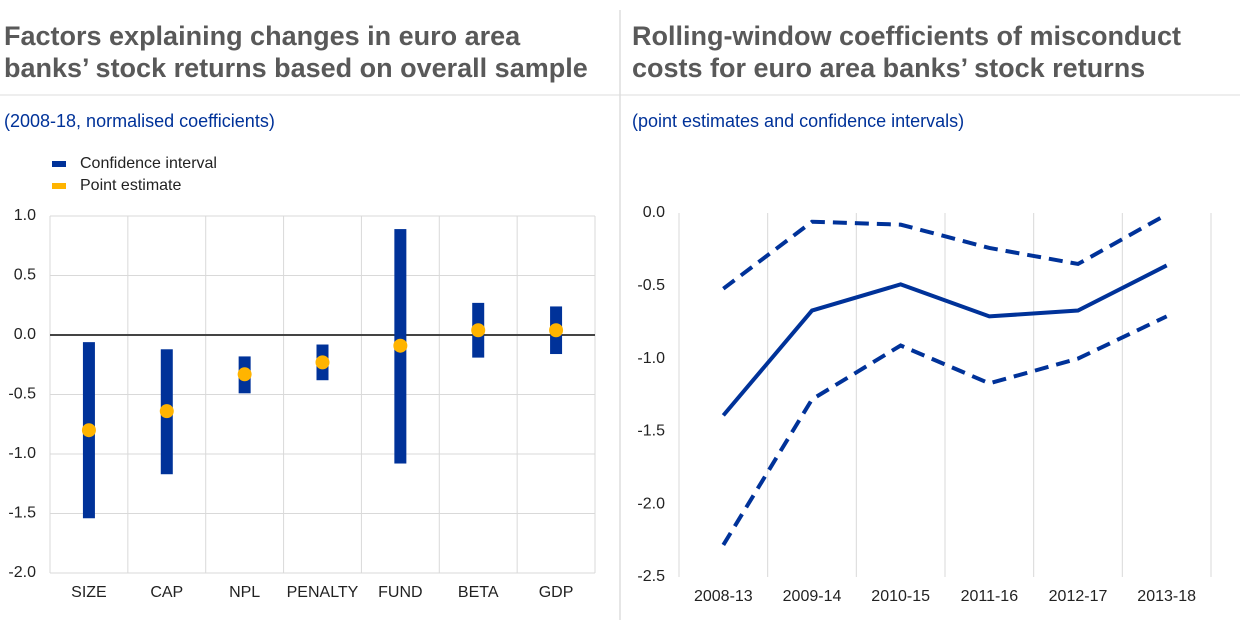  What do you see at coordinates (244, 592) in the screenshot?
I see `x-tick-label: NPL` at bounding box center [244, 592].